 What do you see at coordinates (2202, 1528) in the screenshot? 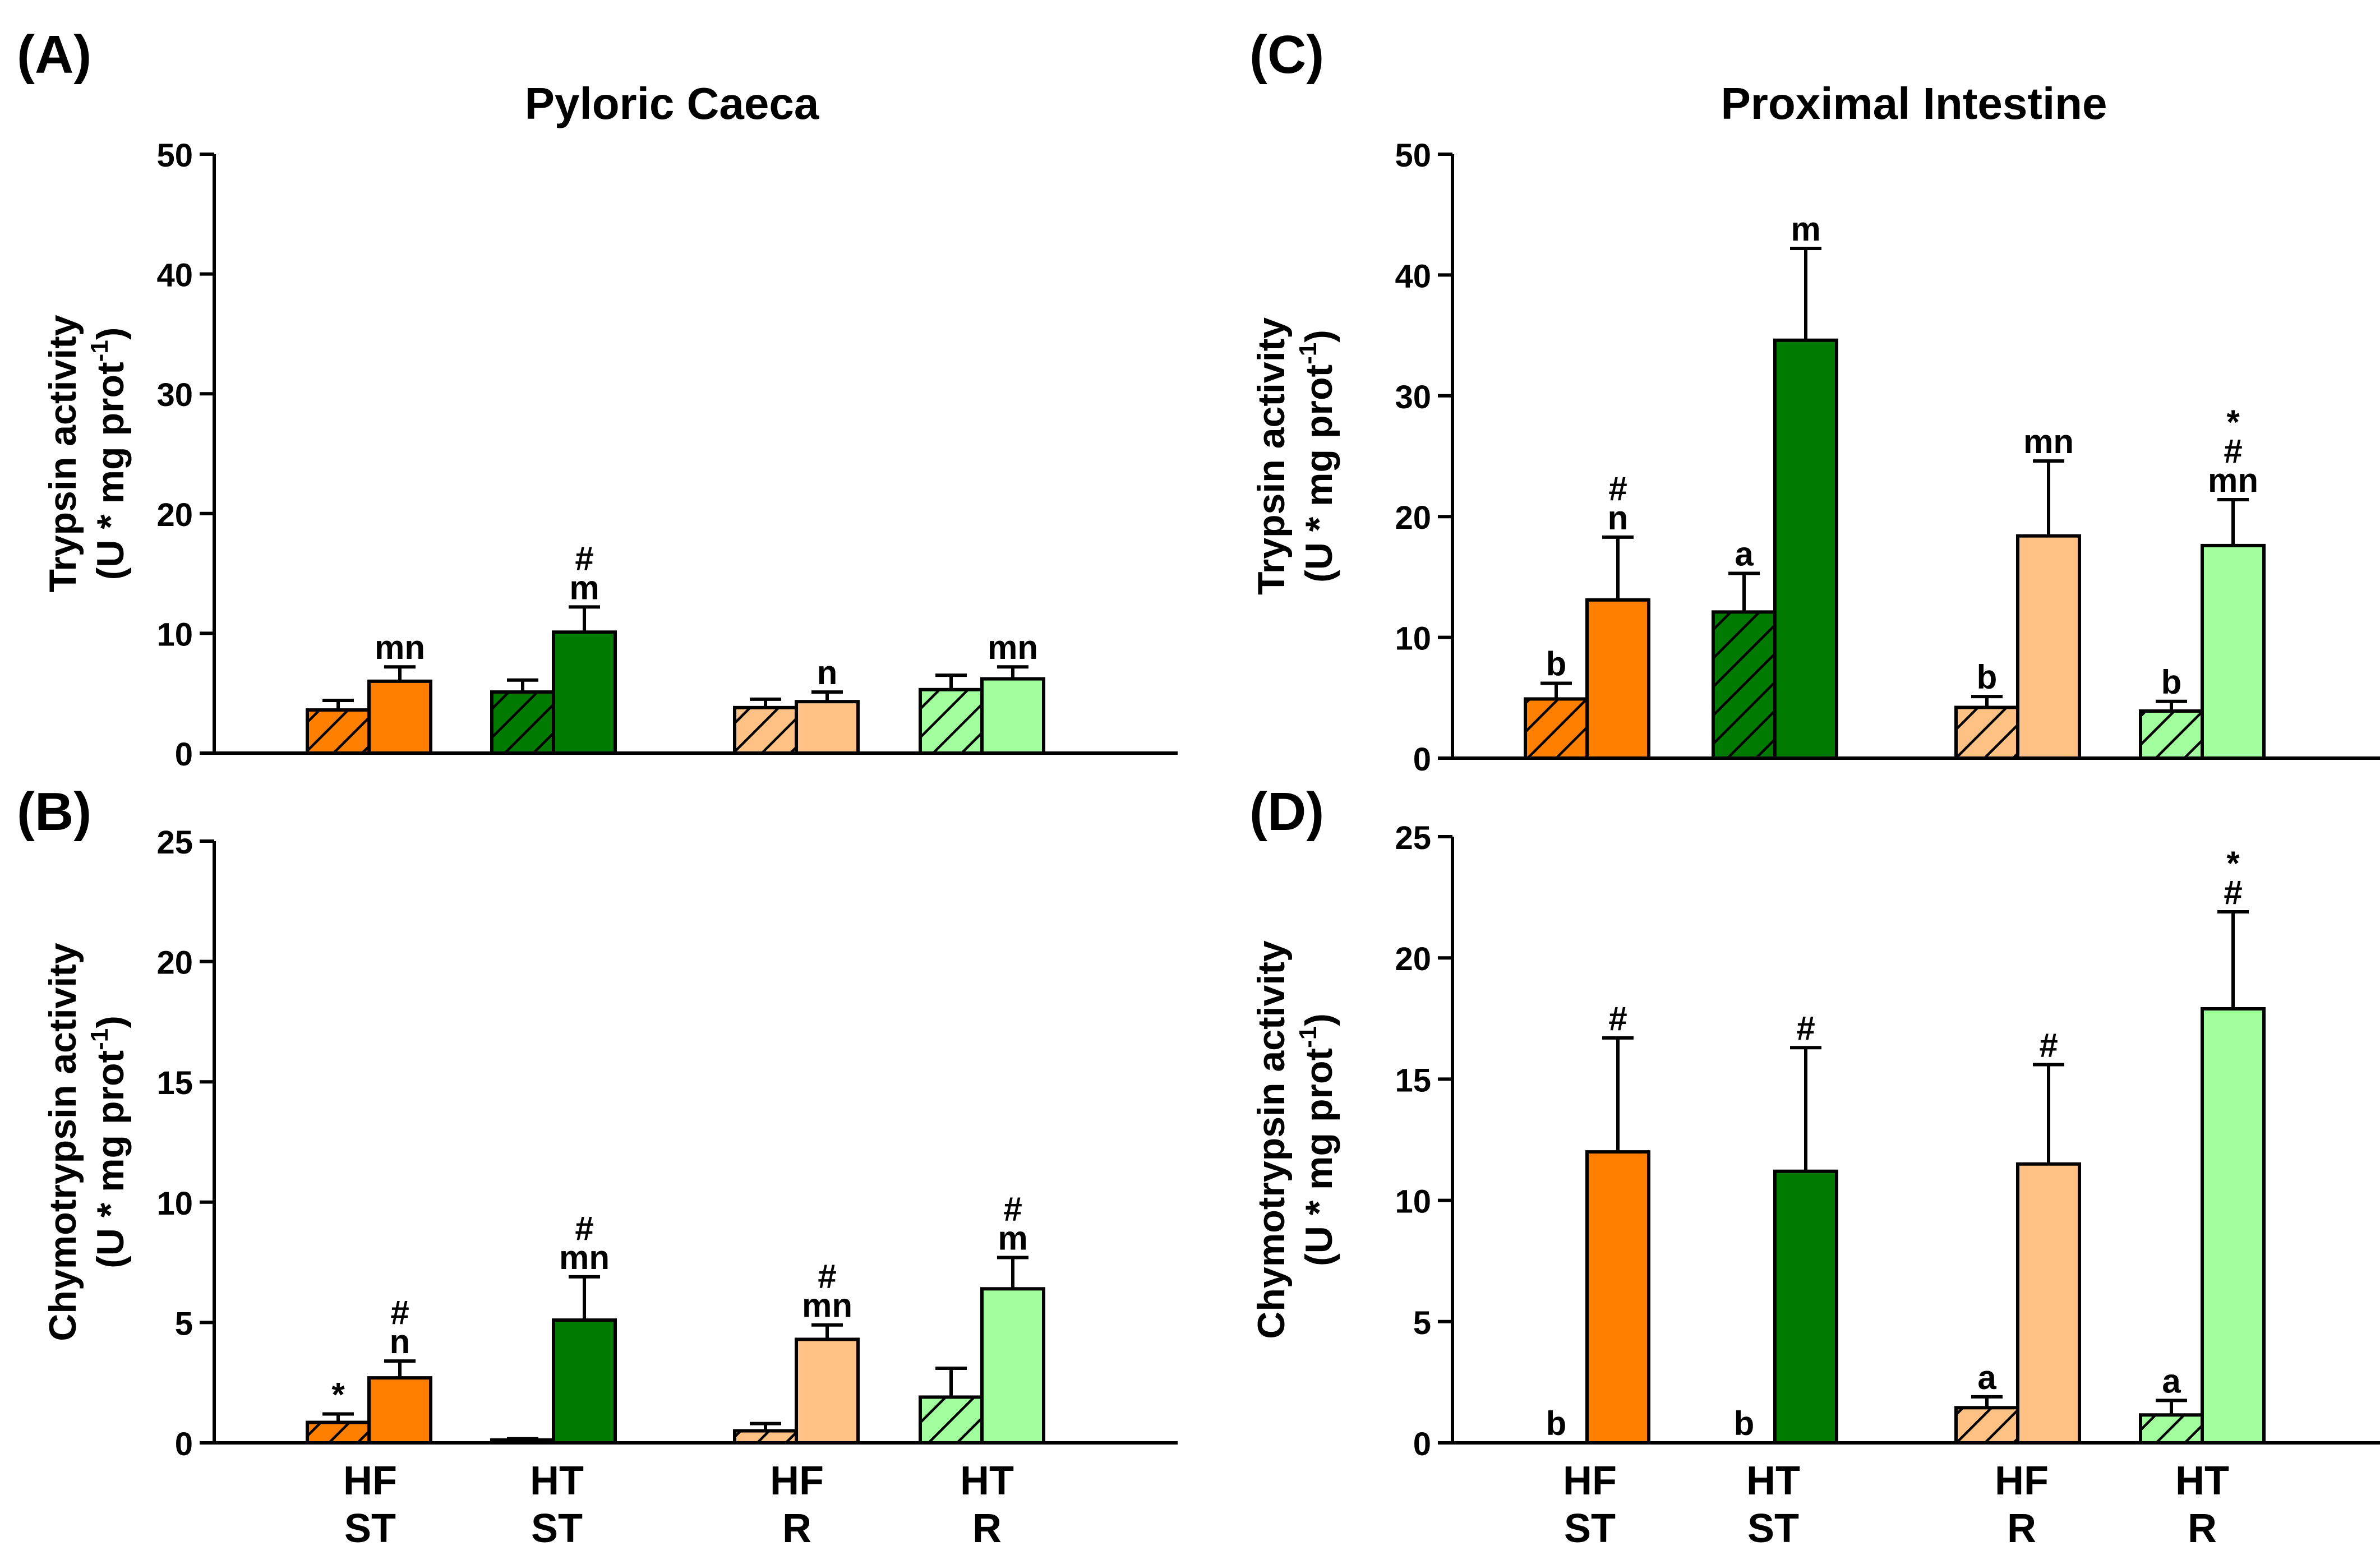
I see `category-label-ht-r-bottom-right: R` at bounding box center [2202, 1528].